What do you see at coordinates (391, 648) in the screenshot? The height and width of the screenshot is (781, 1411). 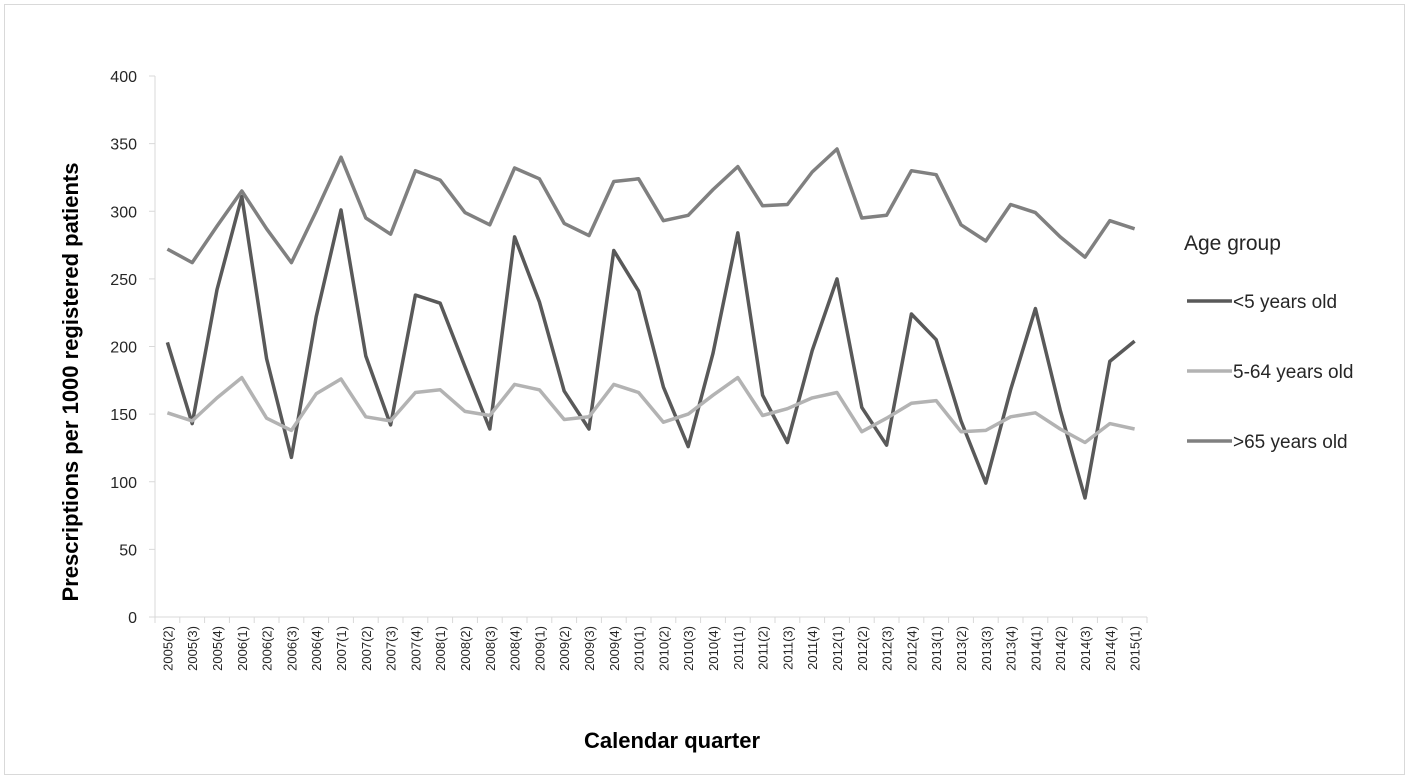 I see `x-tick-label: 2007(3)` at bounding box center [391, 648].